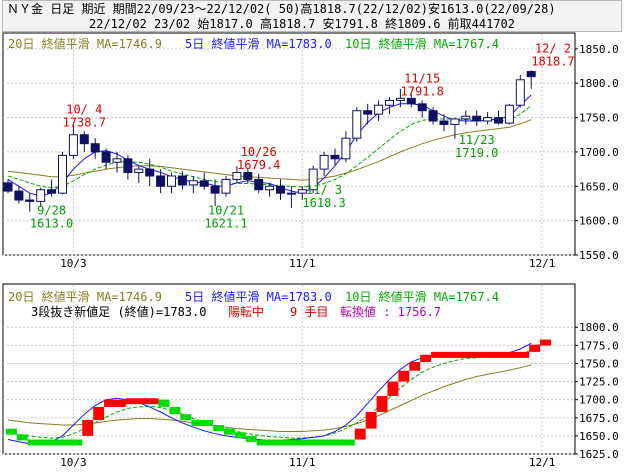  Describe the element at coordinates (323, 203) in the screenshot. I see `annotation-value: 1618.3` at that location.